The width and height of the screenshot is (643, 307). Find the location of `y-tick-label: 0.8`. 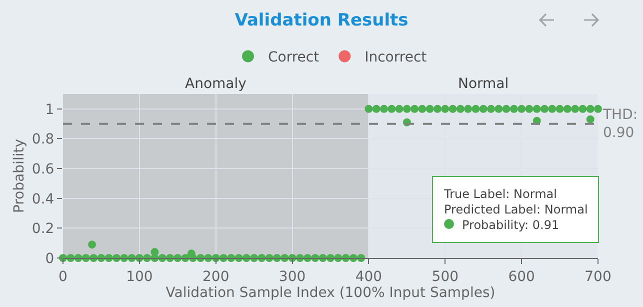

y-tick-label: 0.8 is located at coordinates (43, 140).